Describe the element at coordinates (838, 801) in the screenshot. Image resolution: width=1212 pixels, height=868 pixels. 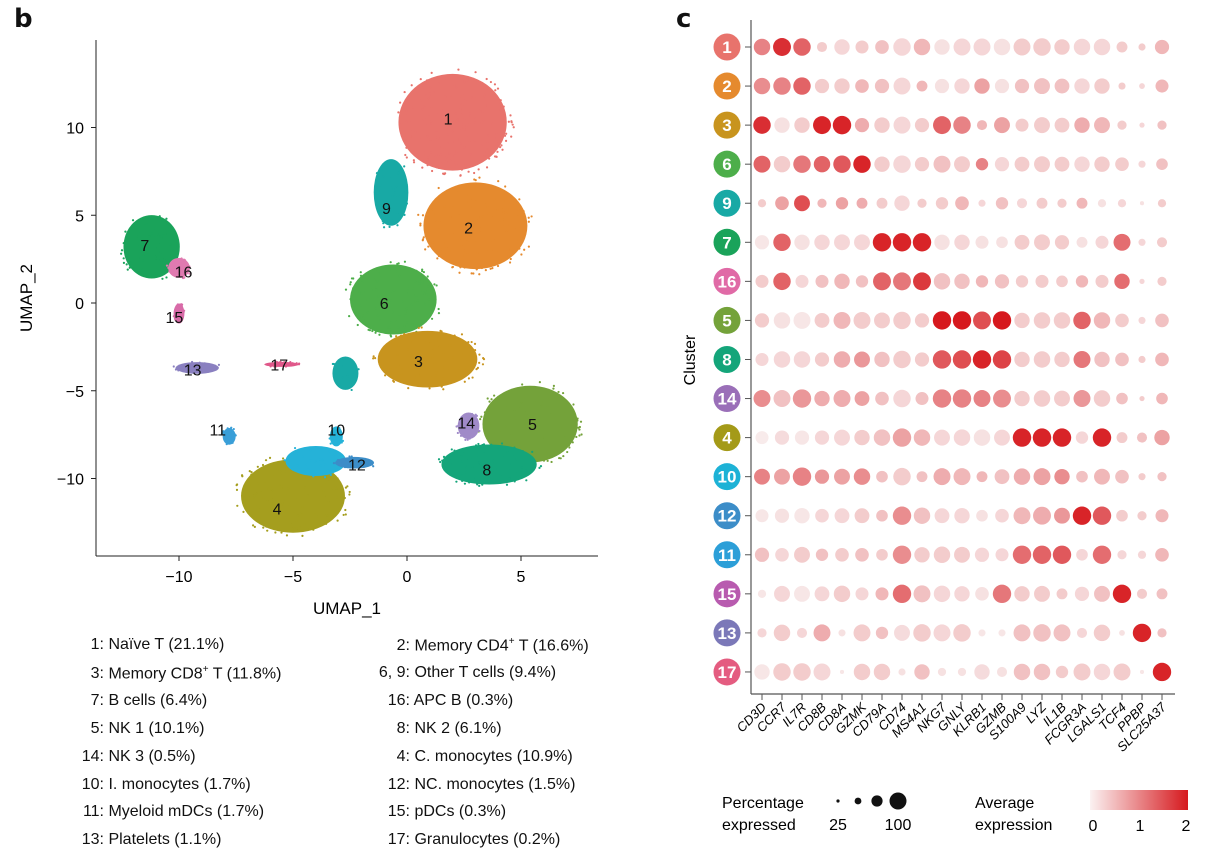
I see `size-legend-dot` at that location.